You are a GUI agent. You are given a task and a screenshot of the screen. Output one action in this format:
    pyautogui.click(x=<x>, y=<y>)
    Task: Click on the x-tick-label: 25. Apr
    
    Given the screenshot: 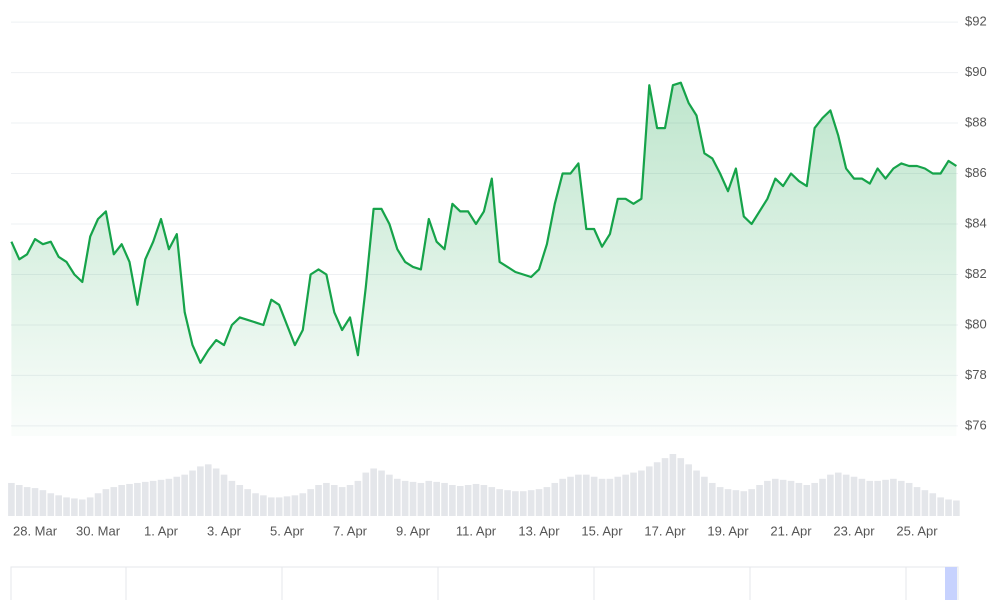 What is the action you would take?
    pyautogui.click(x=917, y=530)
    